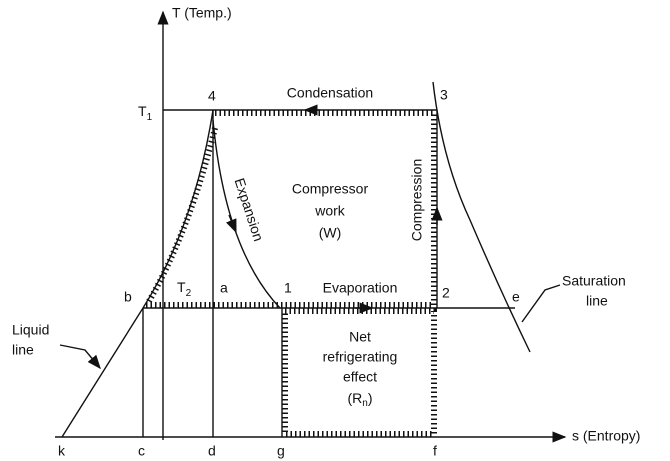  I want to click on cycle-hatch, so click(181, 216).